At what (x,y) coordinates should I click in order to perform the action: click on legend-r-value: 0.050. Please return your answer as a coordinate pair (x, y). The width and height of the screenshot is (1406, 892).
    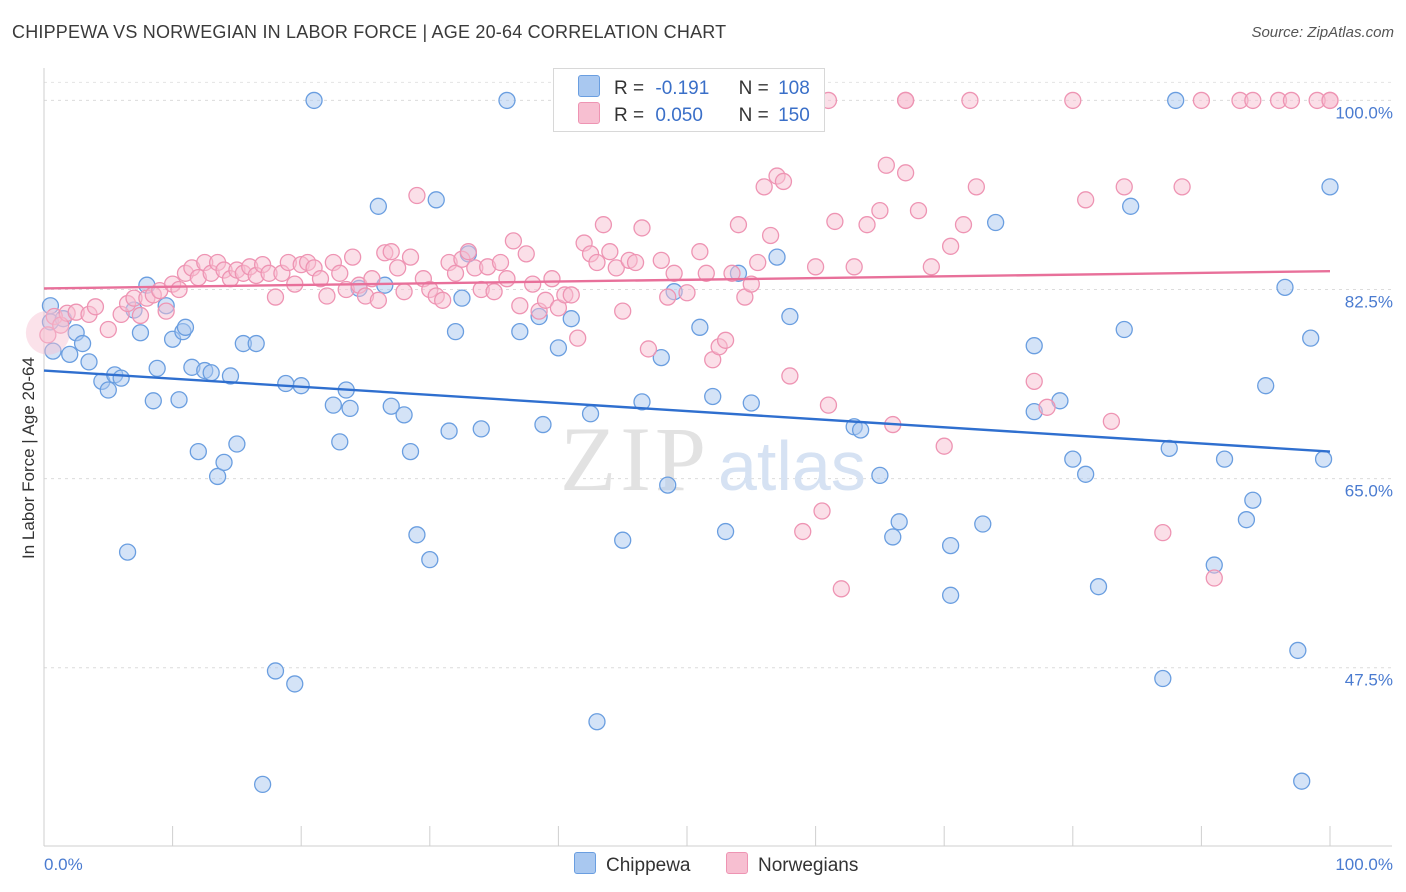
    Looking at the image, I should click on (679, 115).